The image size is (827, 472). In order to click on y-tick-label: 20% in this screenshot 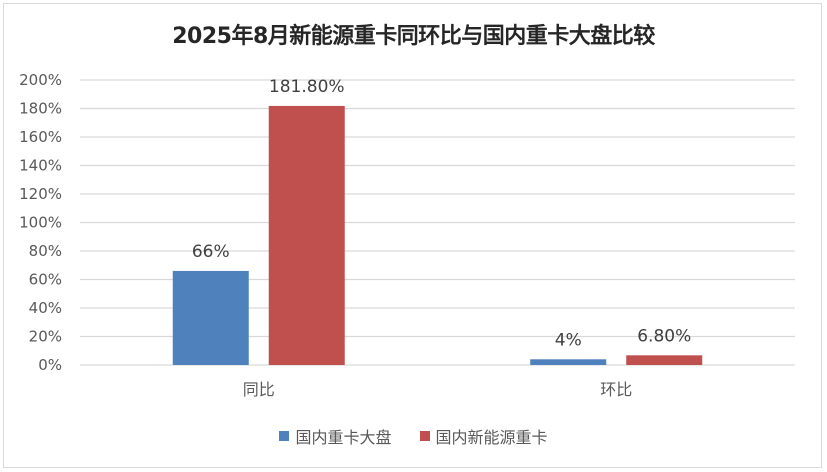, I will do `click(45, 337)`.